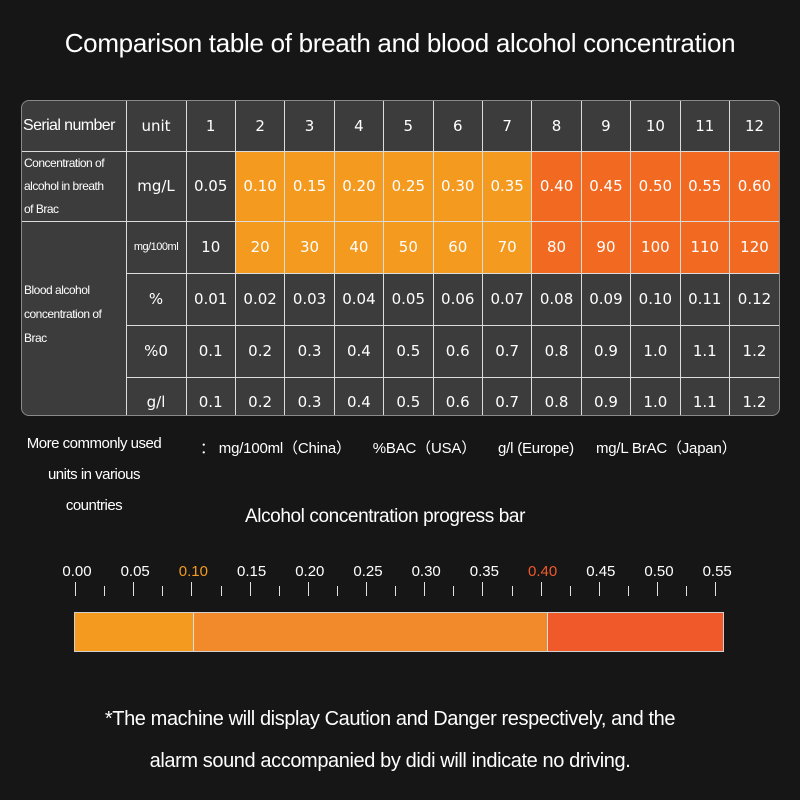 The height and width of the screenshot is (800, 800). Describe the element at coordinates (655, 126) in the screenshot. I see `serial-cell: 10` at that location.